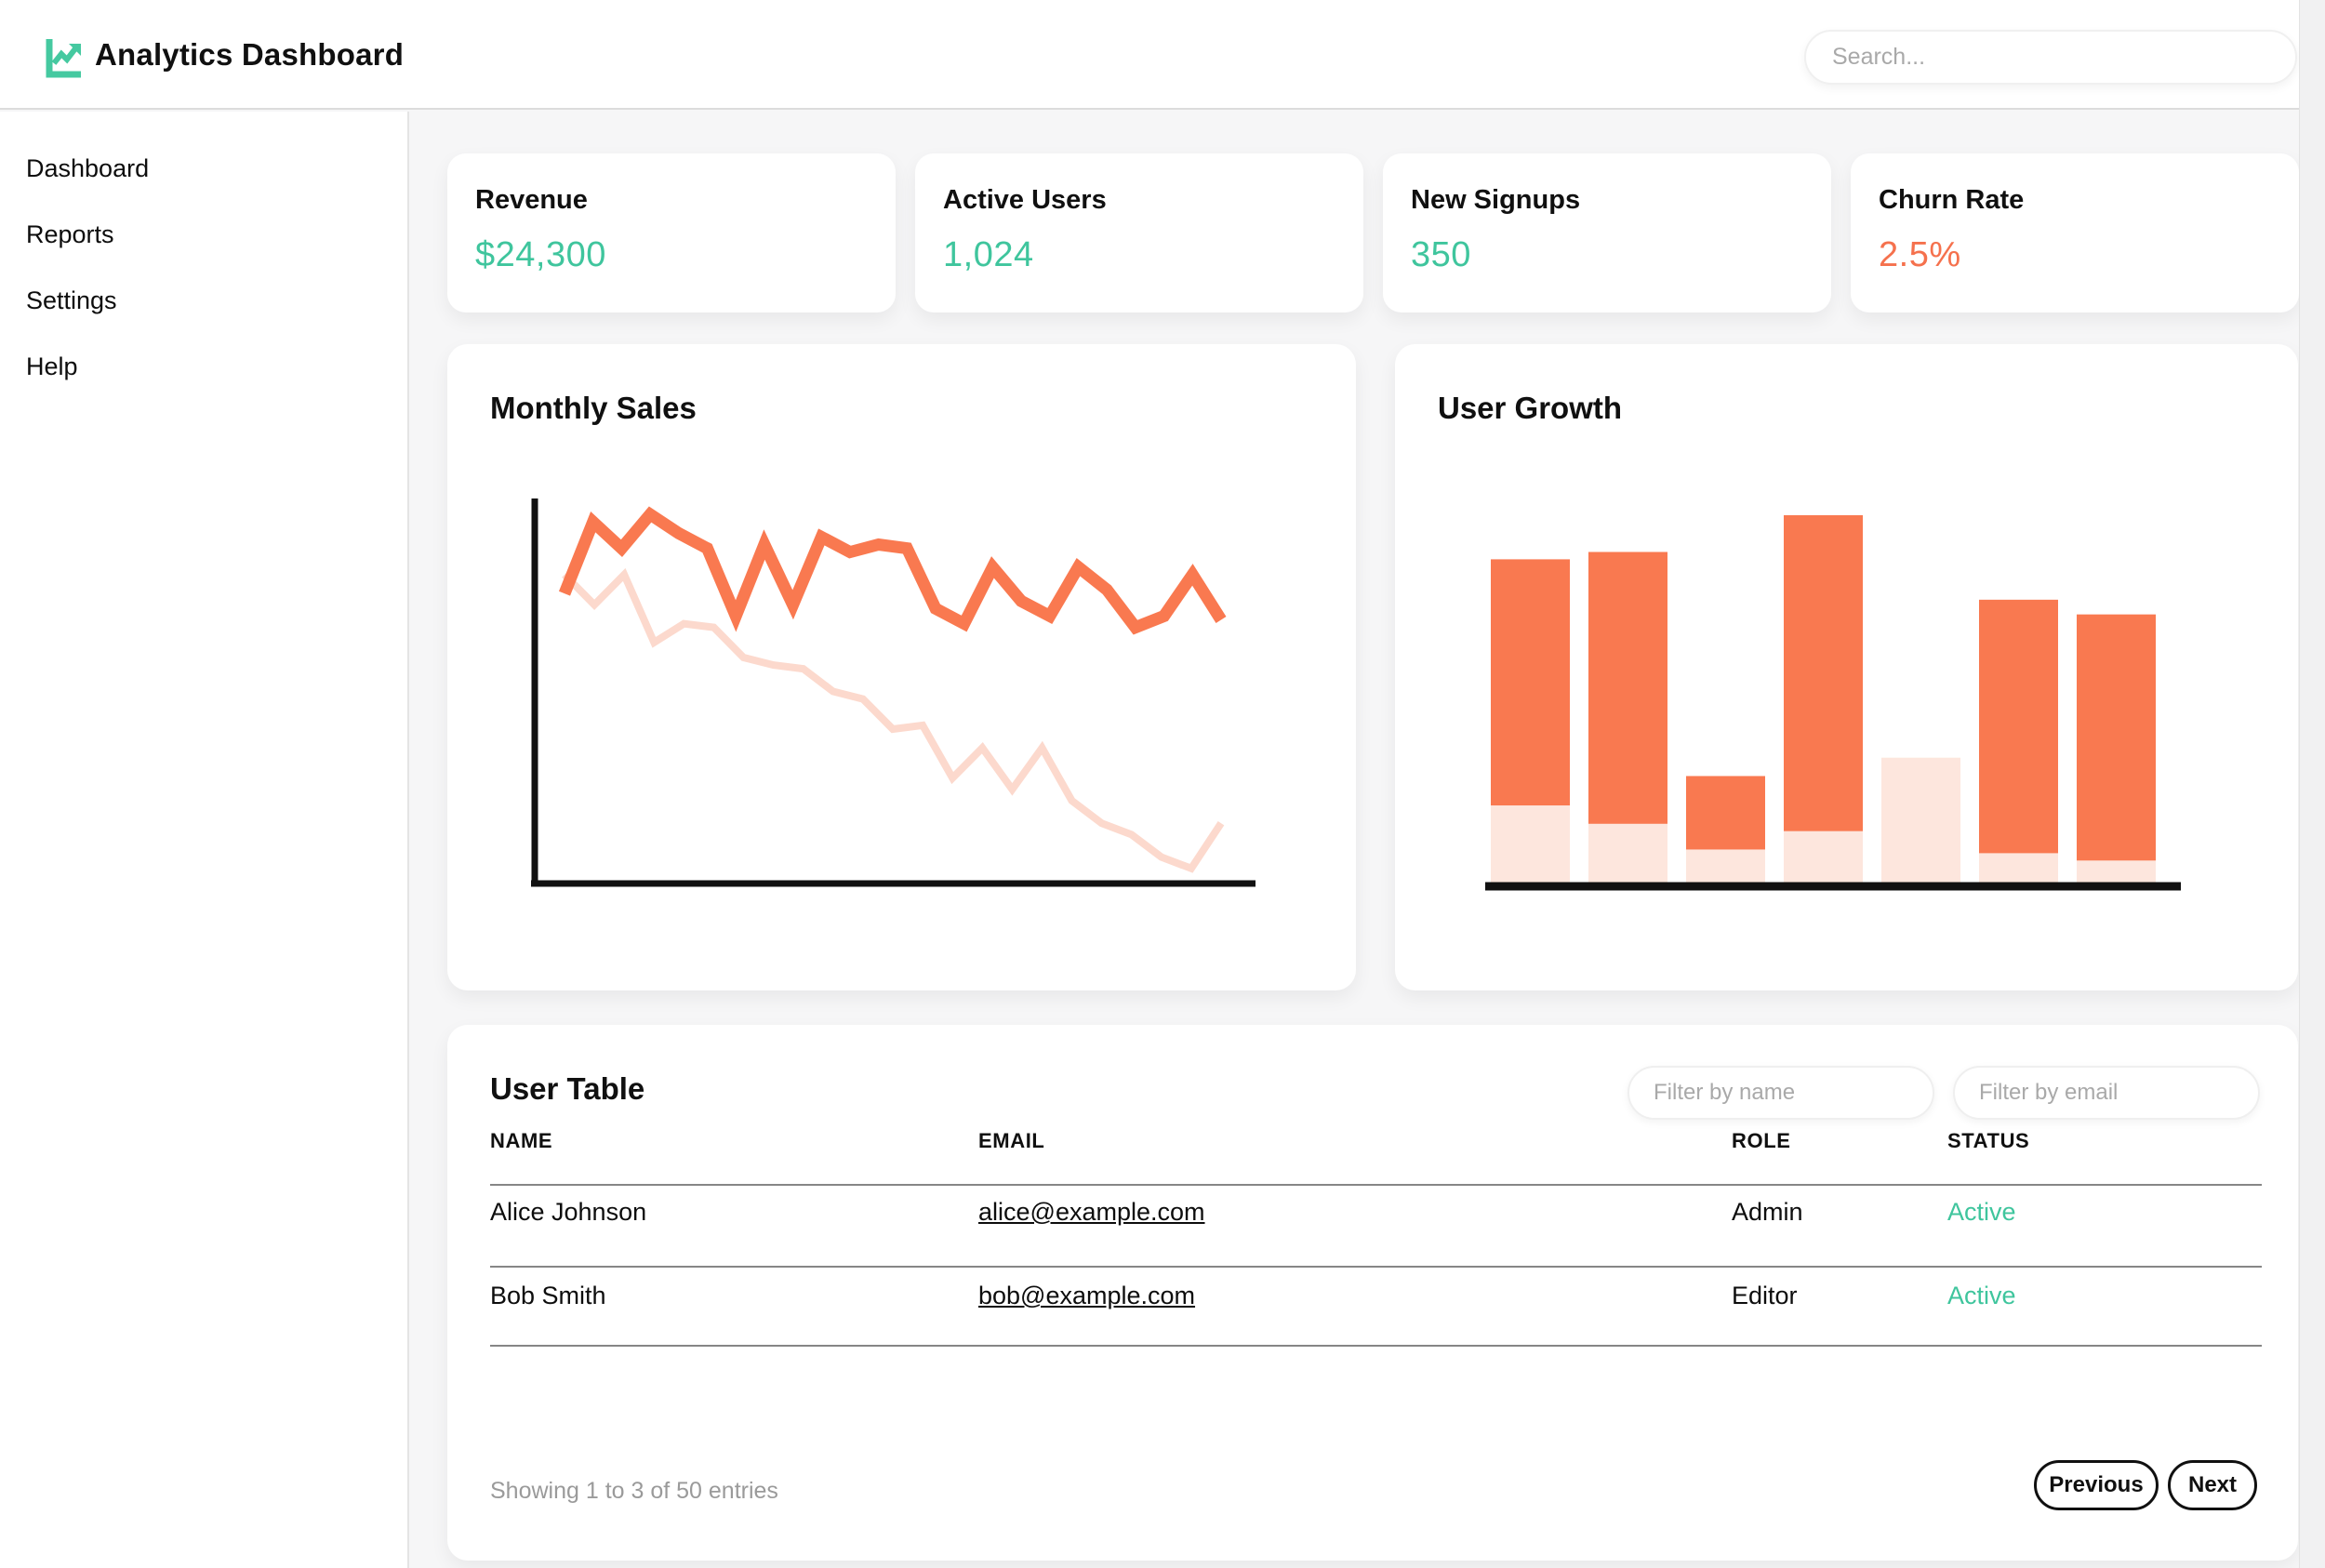  I want to click on monthly-sales-title: Monthly Sales, so click(593, 408).